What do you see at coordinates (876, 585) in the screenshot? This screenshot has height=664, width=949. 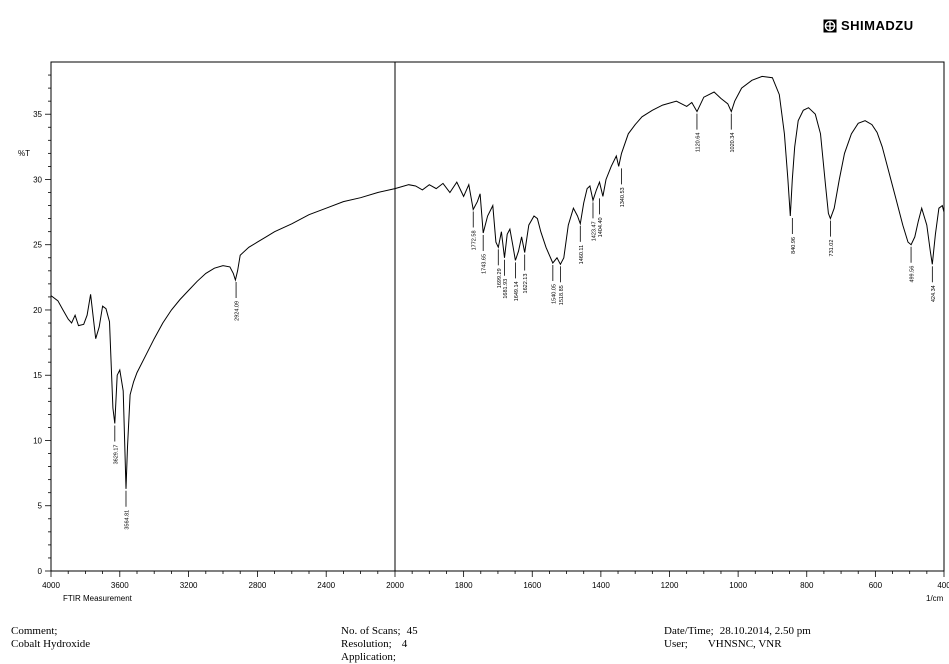 I see `x-tick-label: 600` at bounding box center [876, 585].